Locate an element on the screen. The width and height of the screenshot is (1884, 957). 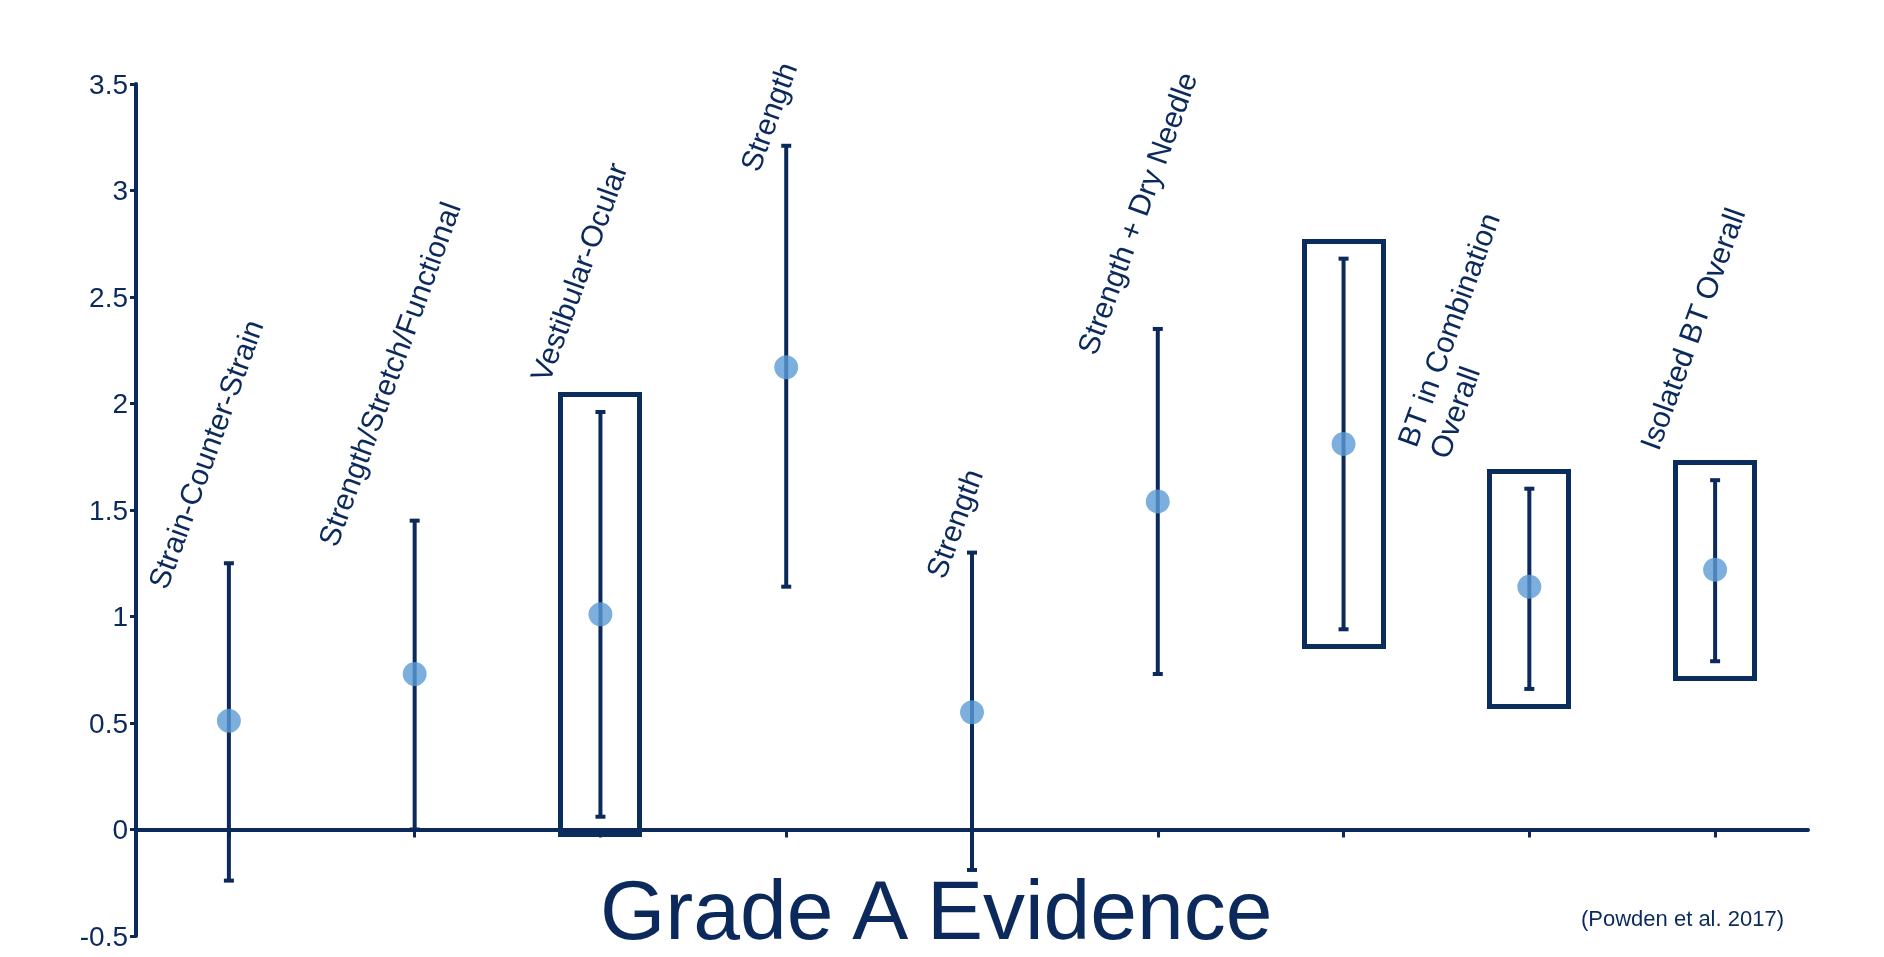
y-tick-label: 3 is located at coordinates (120, 190).